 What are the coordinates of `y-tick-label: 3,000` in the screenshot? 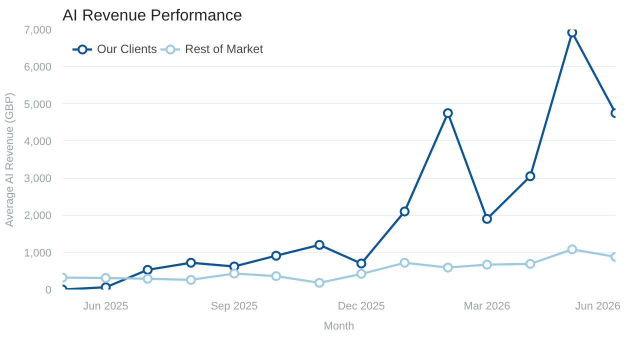 It's located at (38, 179).